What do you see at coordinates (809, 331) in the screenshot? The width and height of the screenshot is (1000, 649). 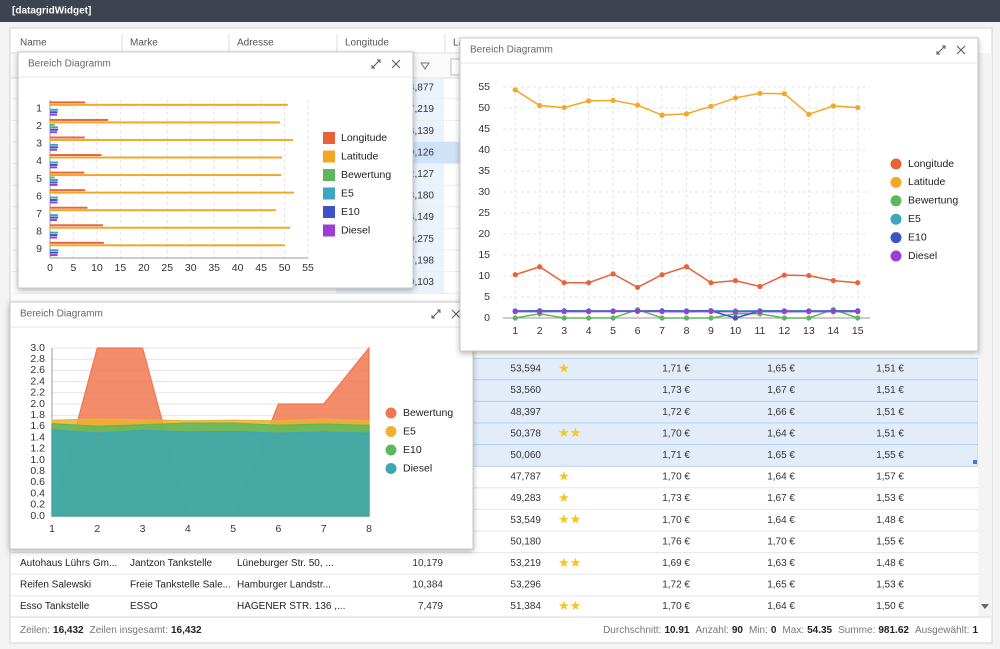 I see `x-tick-label: 13` at bounding box center [809, 331].